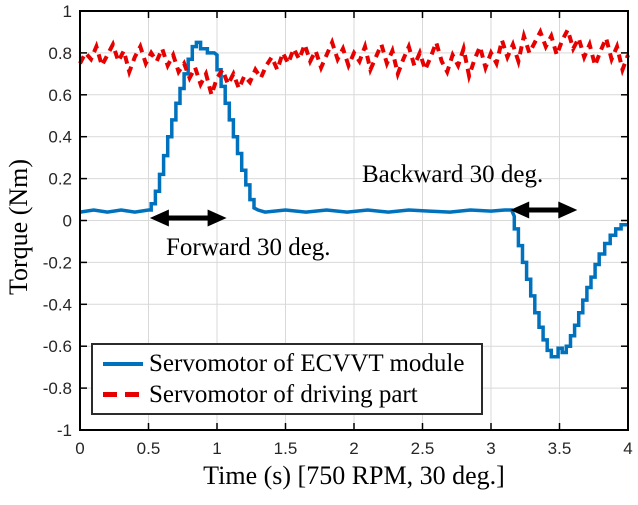  I want to click on backward-range-arrow-left-head, so click(520, 210).